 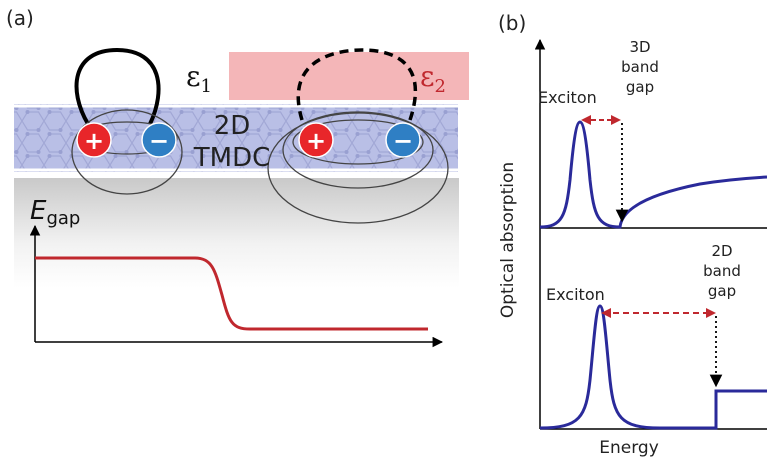 What do you see at coordinates (639, 47) in the screenshot?
I see `top-gap-label-1: 3D` at bounding box center [639, 47].